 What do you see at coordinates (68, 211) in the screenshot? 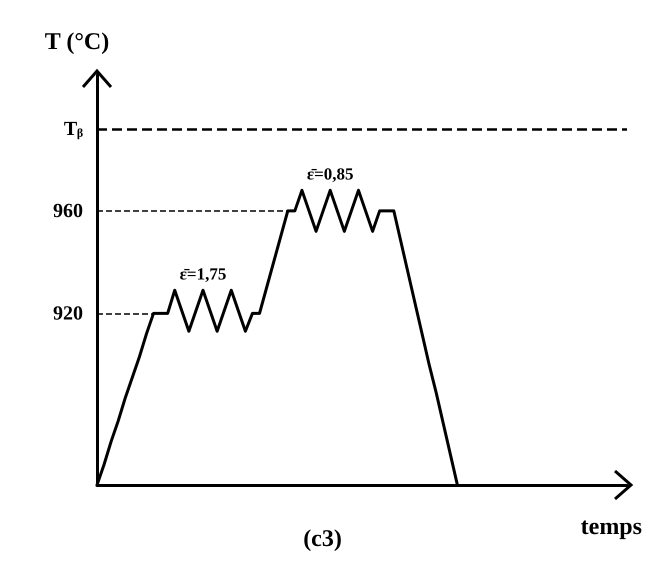
I see `y-tick-label: 960` at bounding box center [68, 211].